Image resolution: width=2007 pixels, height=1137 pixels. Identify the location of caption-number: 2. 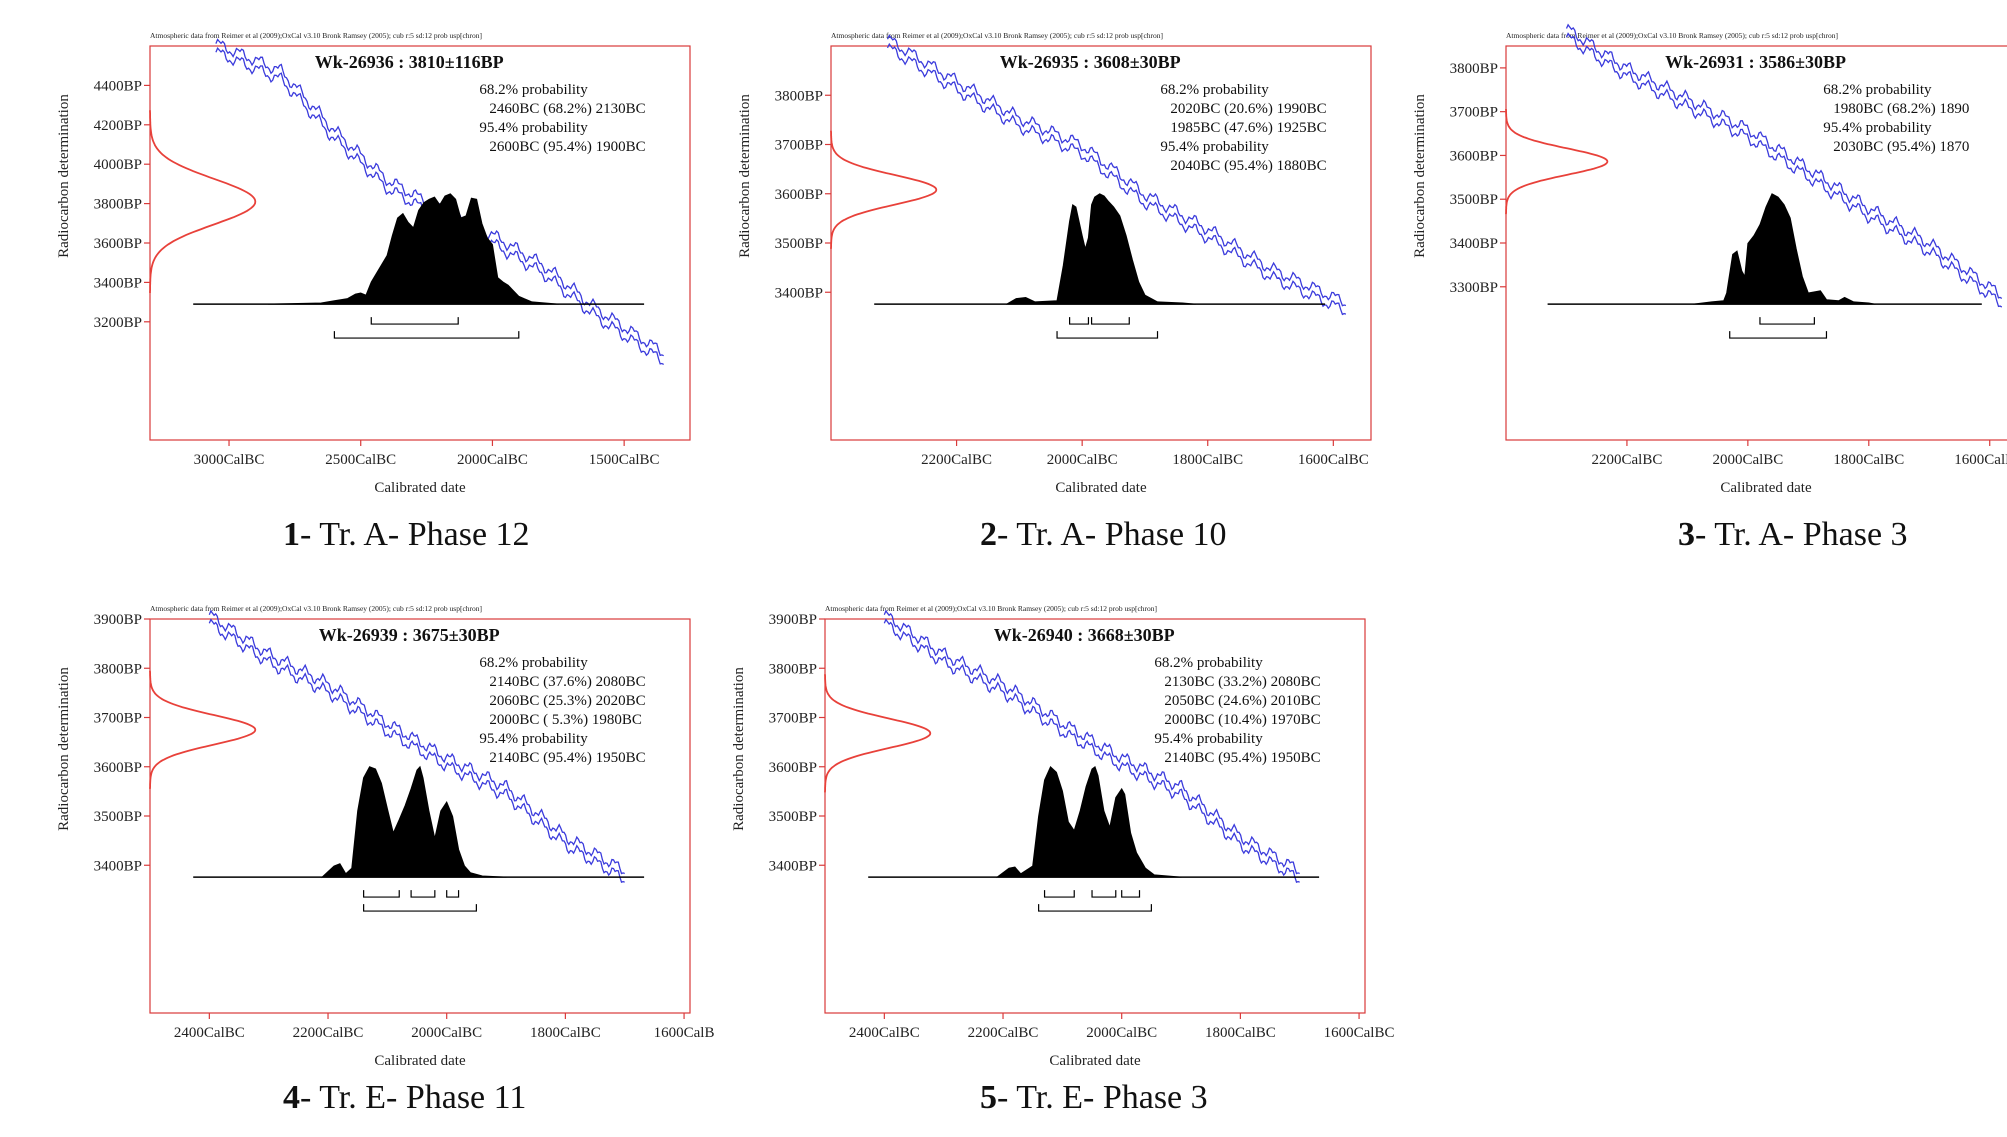
(988, 534).